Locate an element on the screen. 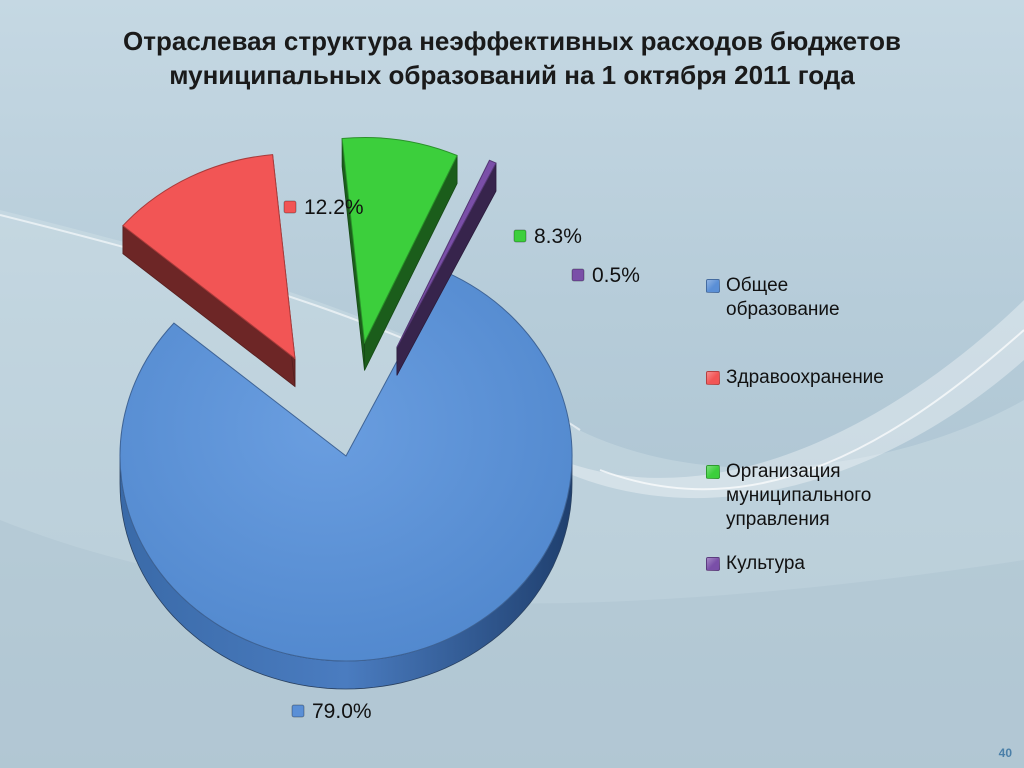  data-label-municipal-administration: 8.3% is located at coordinates (547, 236).